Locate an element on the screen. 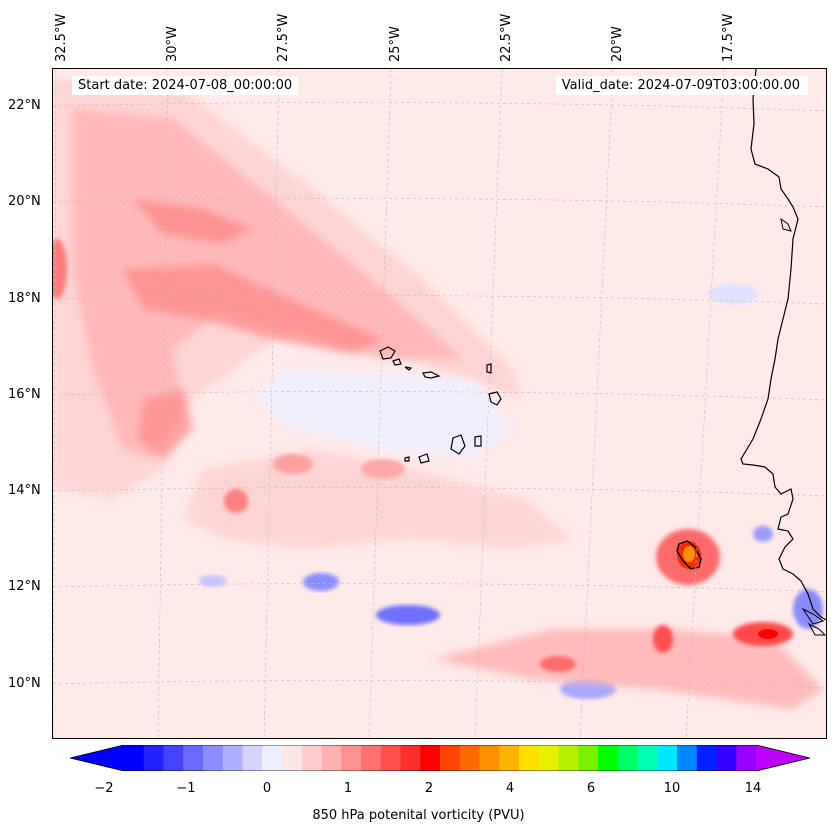 This screenshot has width=837, height=836. pv-central-patches is located at coordinates (378, 499).